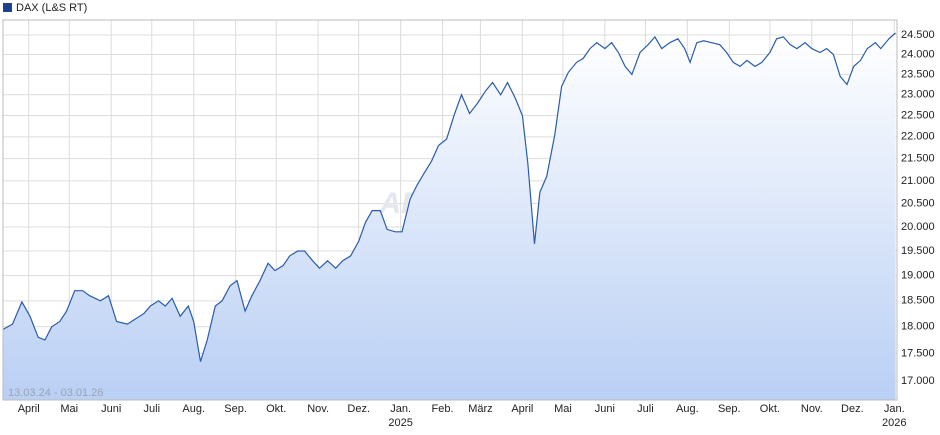 This screenshot has height=435, width=940. Describe the element at coordinates (918, 35) in the screenshot. I see `y-tick-label: 24.500` at that location.